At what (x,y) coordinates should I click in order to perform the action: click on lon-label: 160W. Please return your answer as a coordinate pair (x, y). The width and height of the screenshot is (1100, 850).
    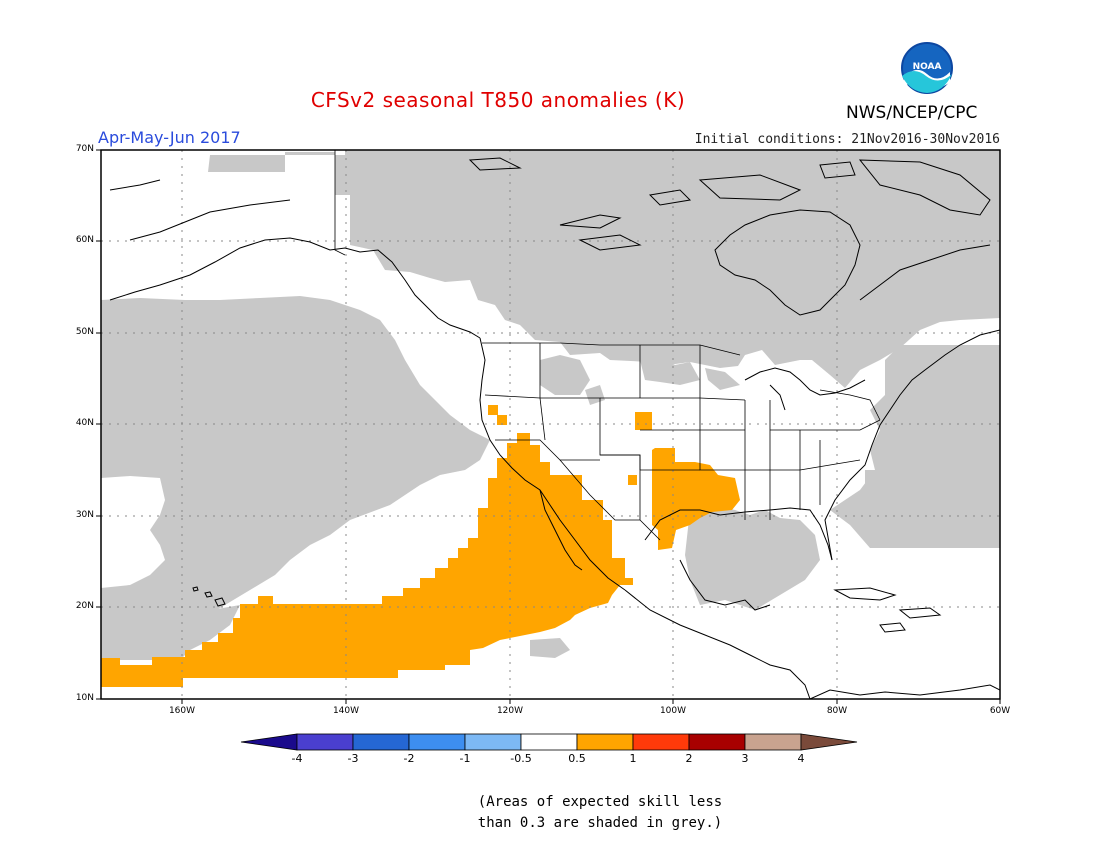
    Looking at the image, I should click on (182, 711).